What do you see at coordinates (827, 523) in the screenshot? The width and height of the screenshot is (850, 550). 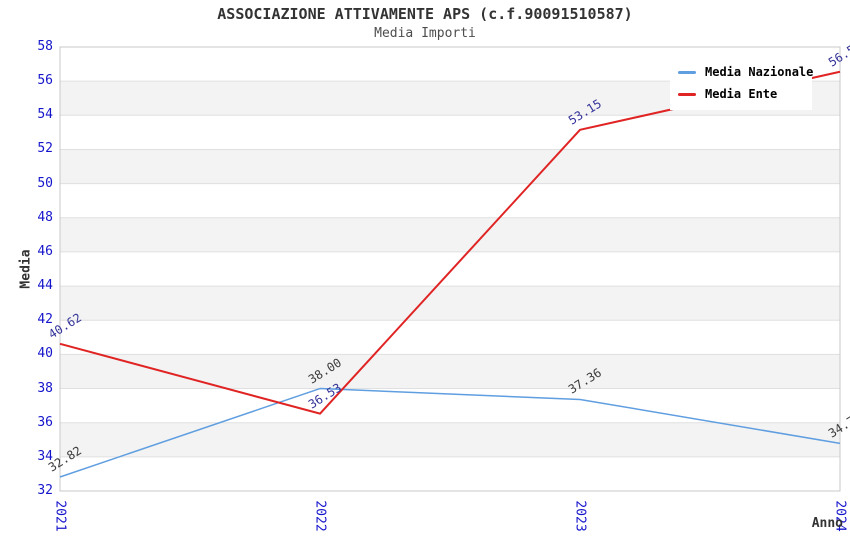 I see `x-axis-title: Anno` at bounding box center [827, 523].